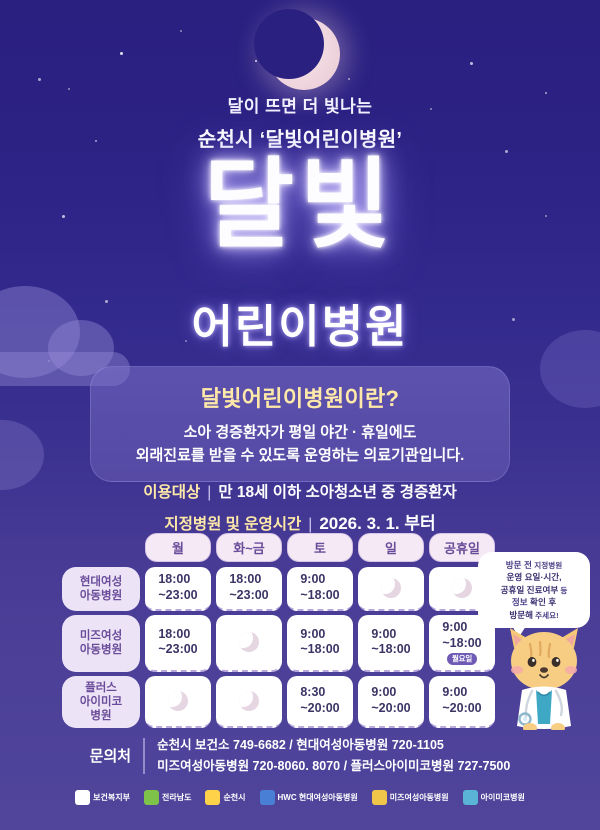 This screenshot has width=600, height=830. Describe the element at coordinates (502, 797) in the screenshot. I see `logo-label: 아이미코병원` at that location.